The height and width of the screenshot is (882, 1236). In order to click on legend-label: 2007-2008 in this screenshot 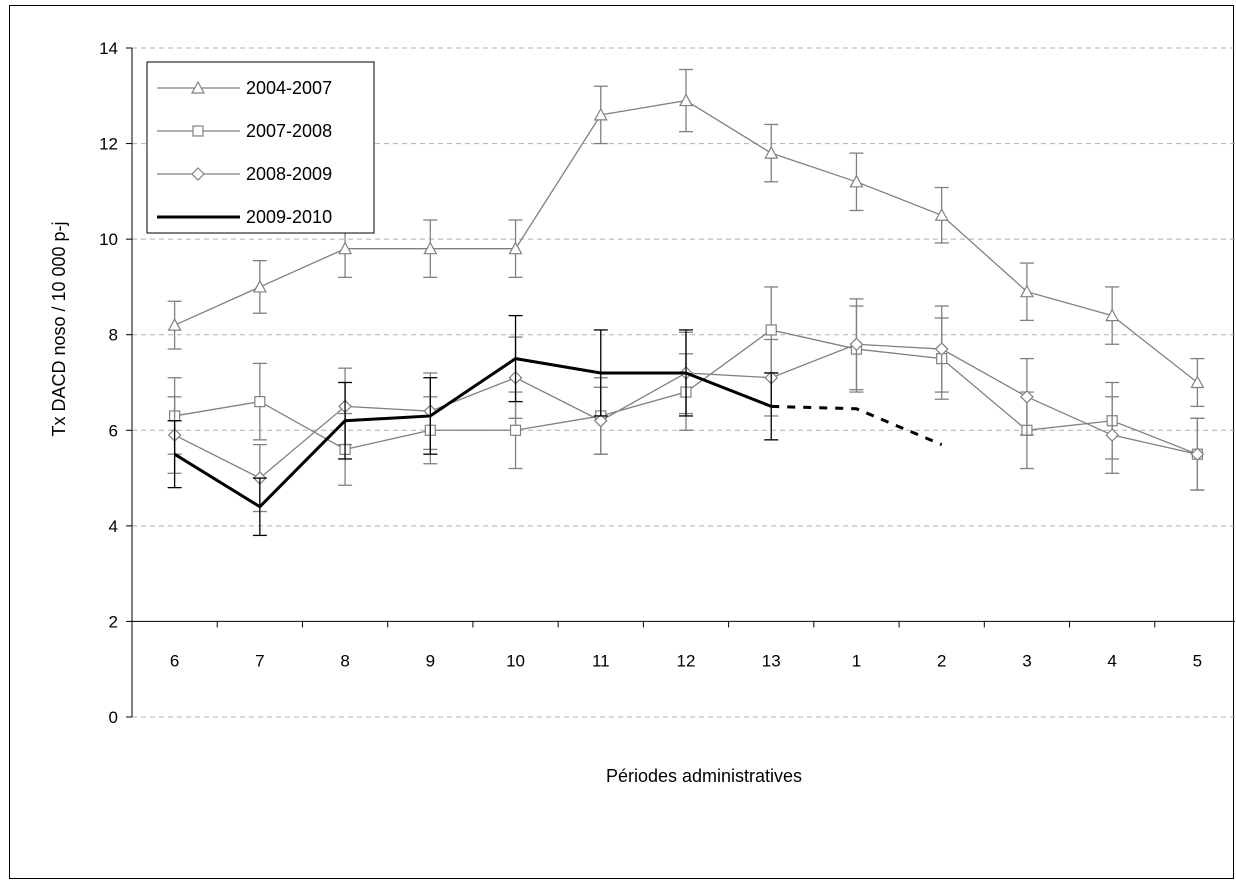, I will do `click(289, 131)`.